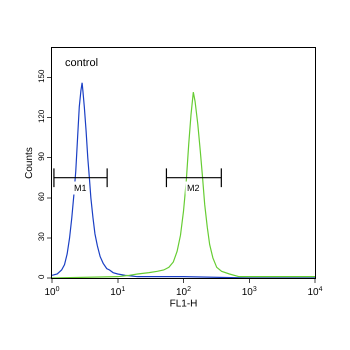 The height and width of the screenshot is (350, 350). I want to click on x-tick-label: 10$^{3}$, so click(249, 292).